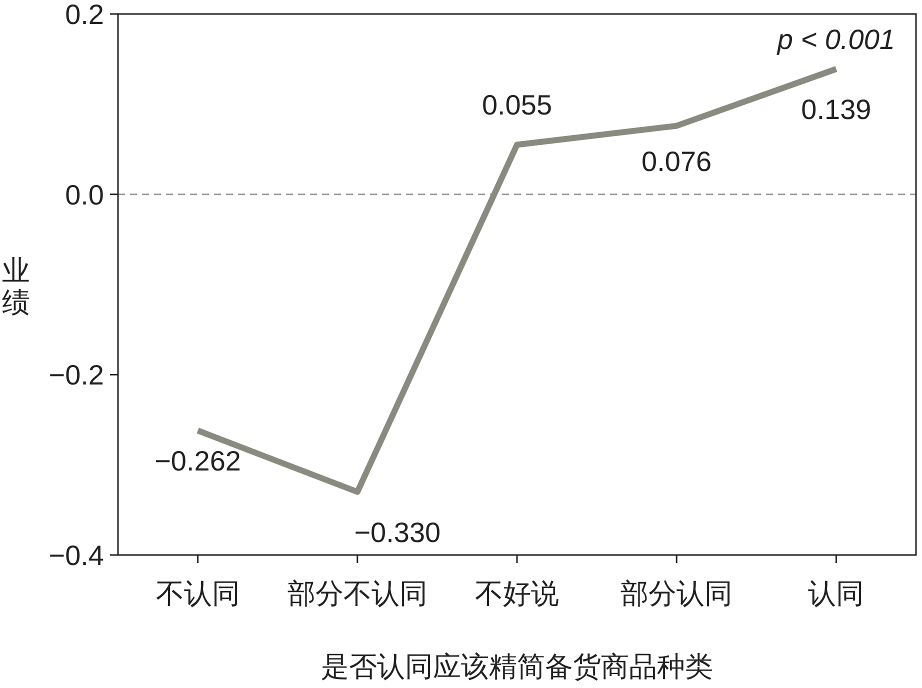 This screenshot has height=688, width=922. Describe the element at coordinates (836, 593) in the screenshot. I see `x-tick-label: 认同` at that location.